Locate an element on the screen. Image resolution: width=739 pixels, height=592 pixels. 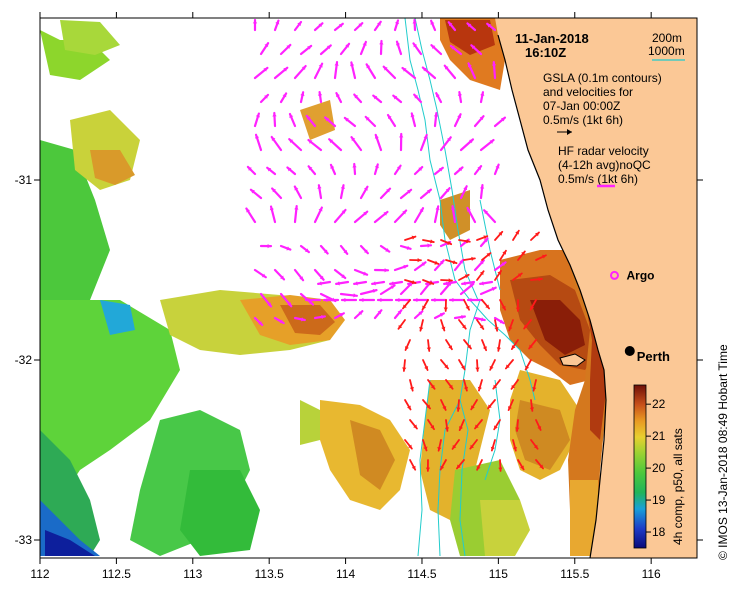
colorbar-tick-label: 19 is located at coordinates (659, 500).